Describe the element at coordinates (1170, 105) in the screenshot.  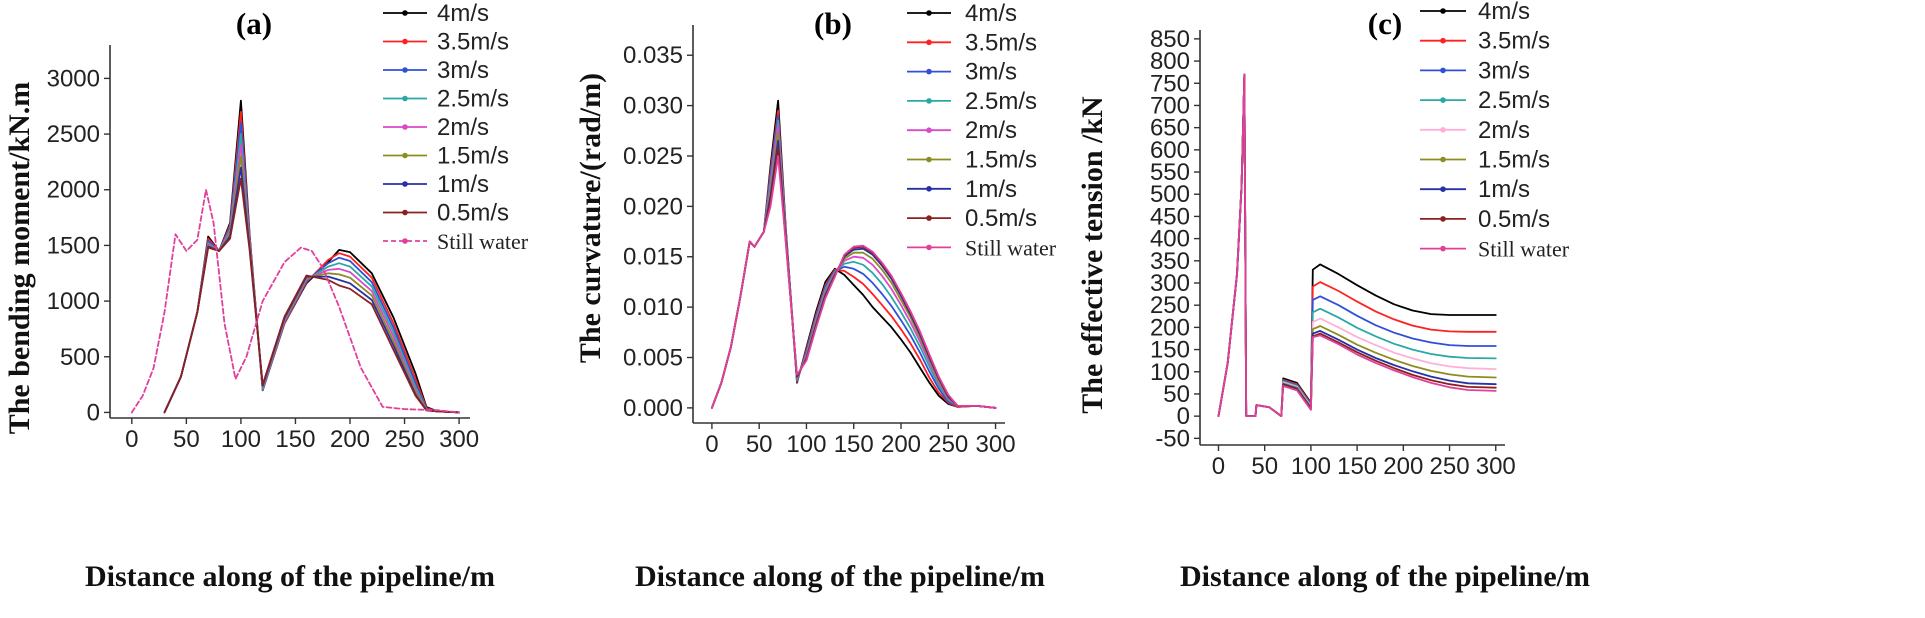
I see `y-tick-label: 700` at that location.